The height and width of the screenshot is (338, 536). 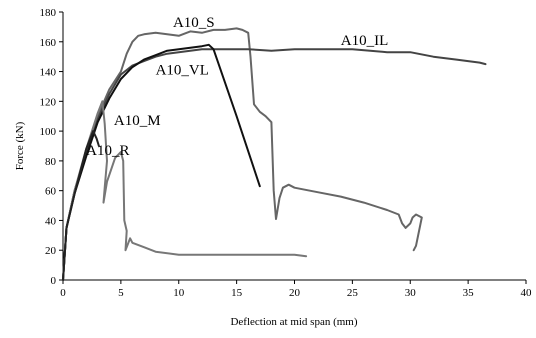 I want to click on y-tick-label: 180, so click(x=48, y=13).